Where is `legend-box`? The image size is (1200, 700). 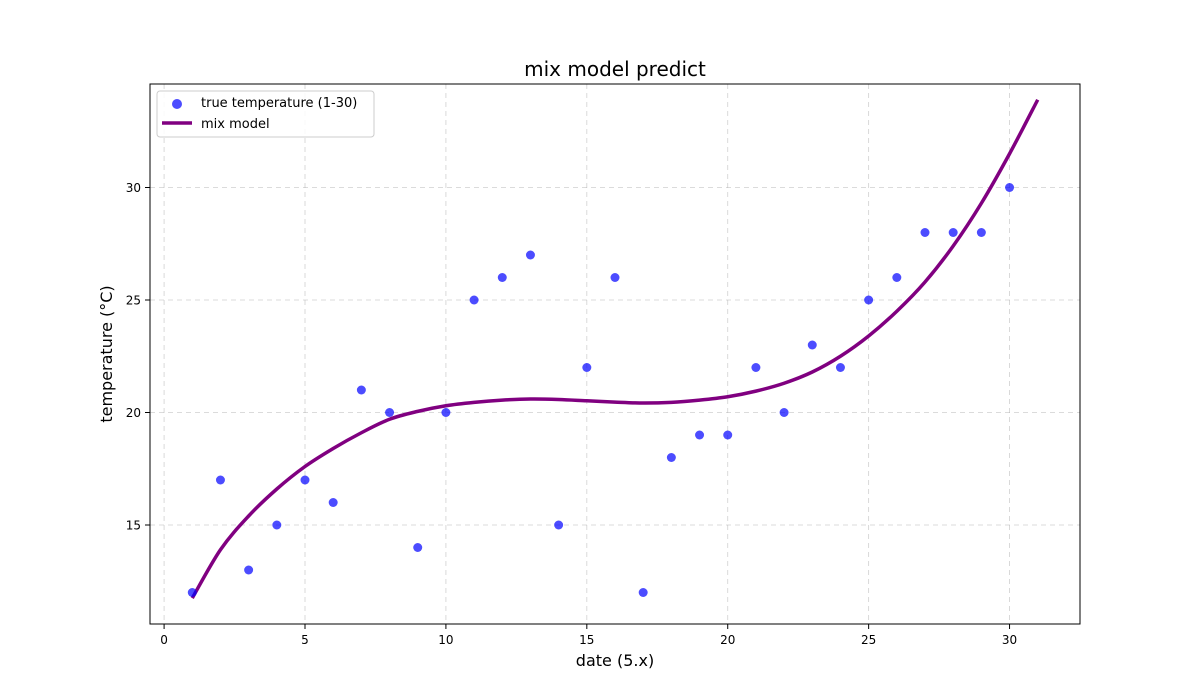 legend-box is located at coordinates (265, 114).